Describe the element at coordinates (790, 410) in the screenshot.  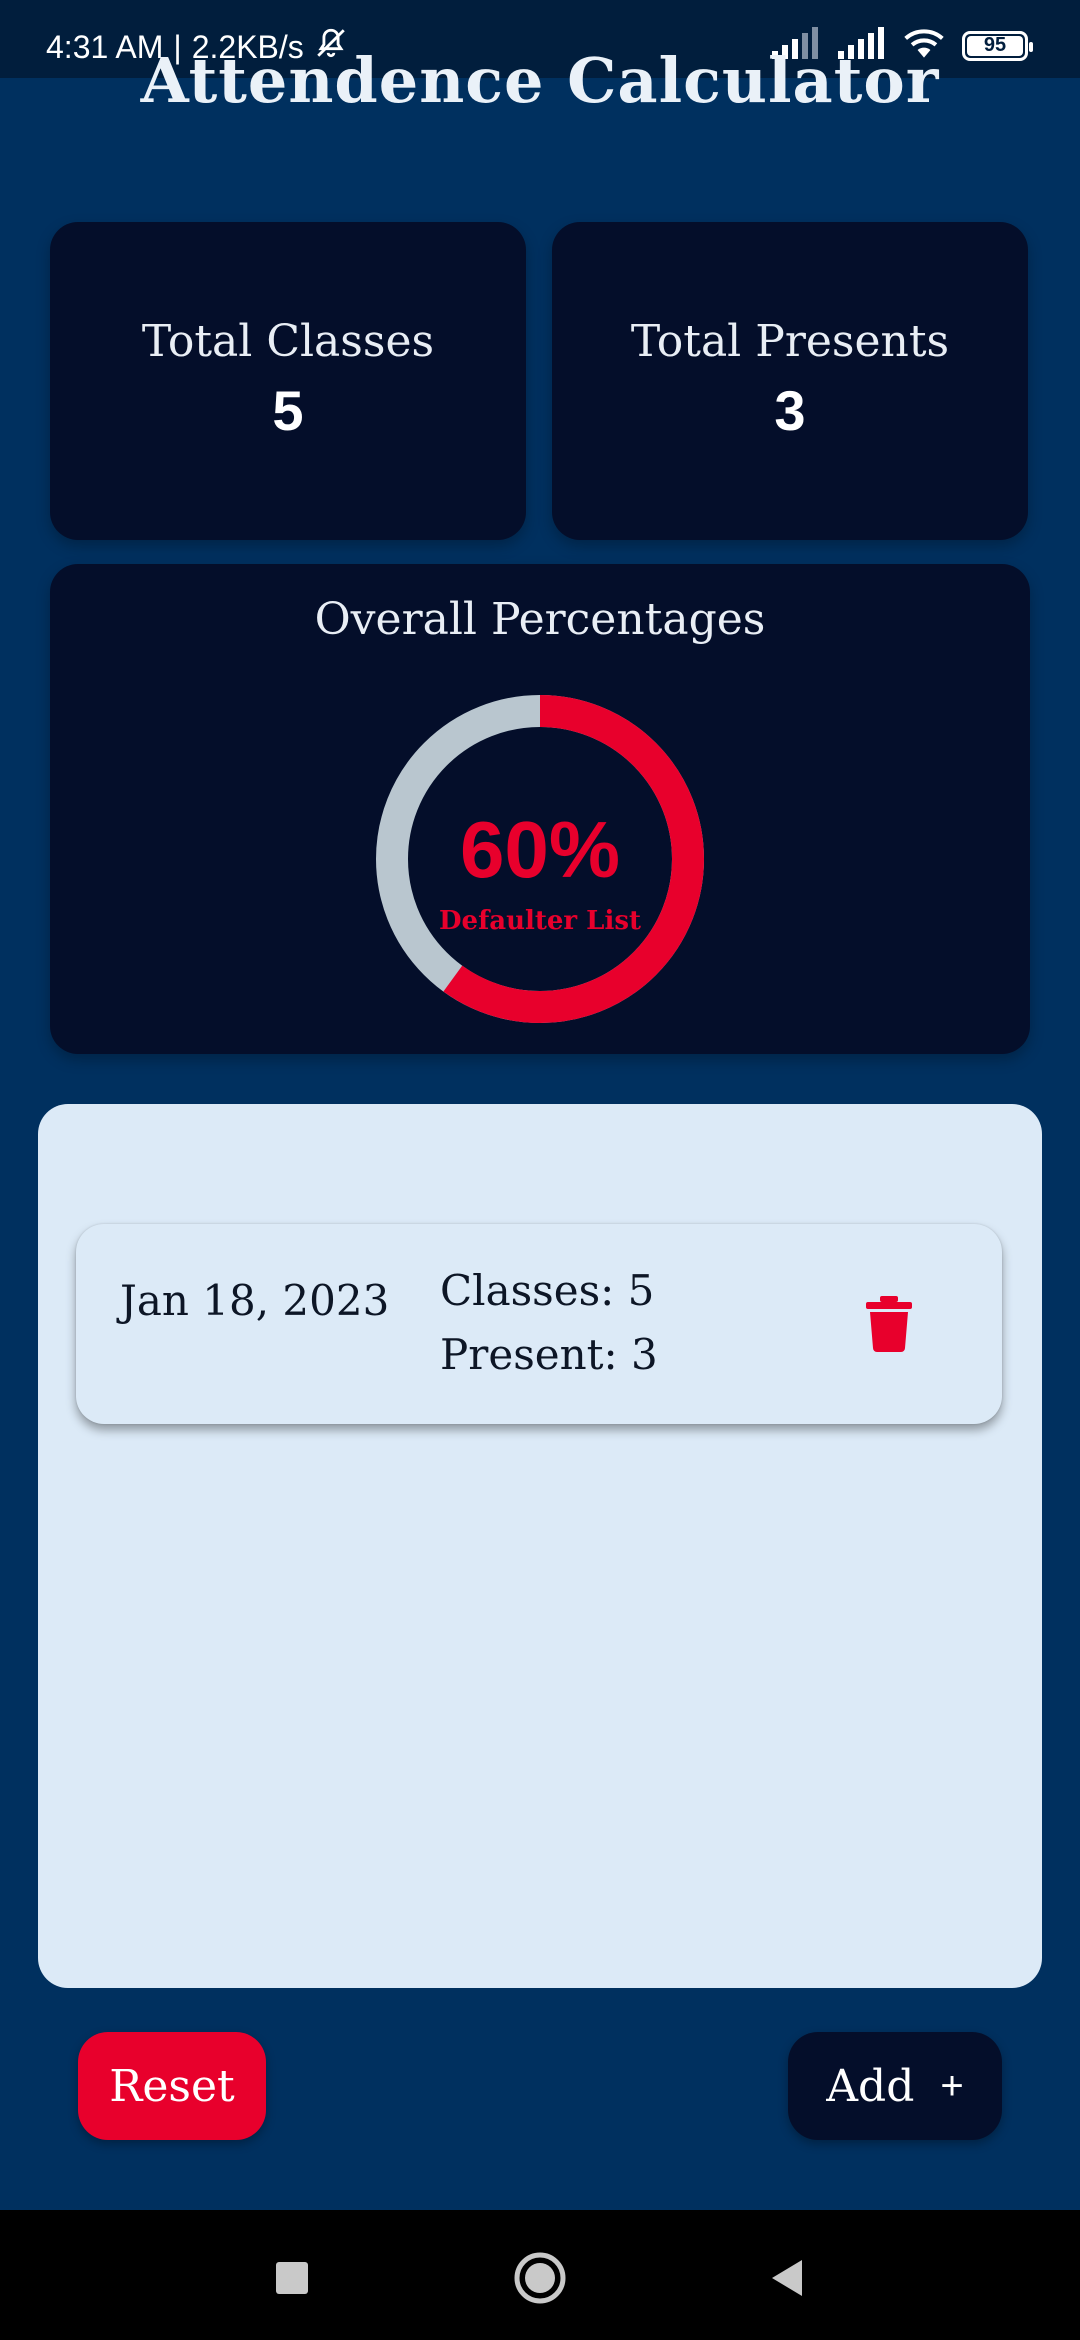
I see `total-presents-value: 3` at that location.